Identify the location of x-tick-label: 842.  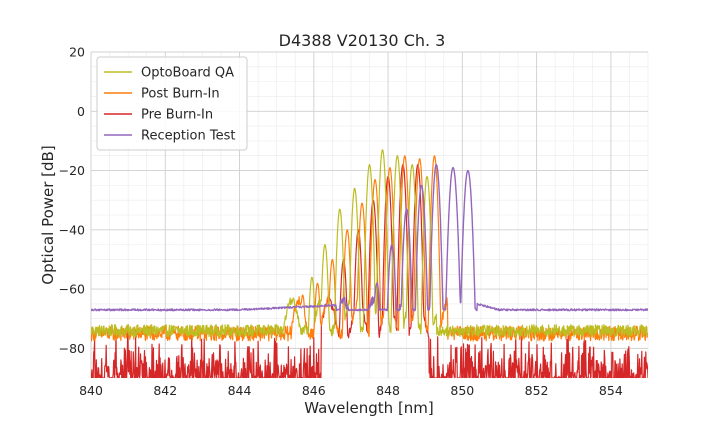
(165, 390).